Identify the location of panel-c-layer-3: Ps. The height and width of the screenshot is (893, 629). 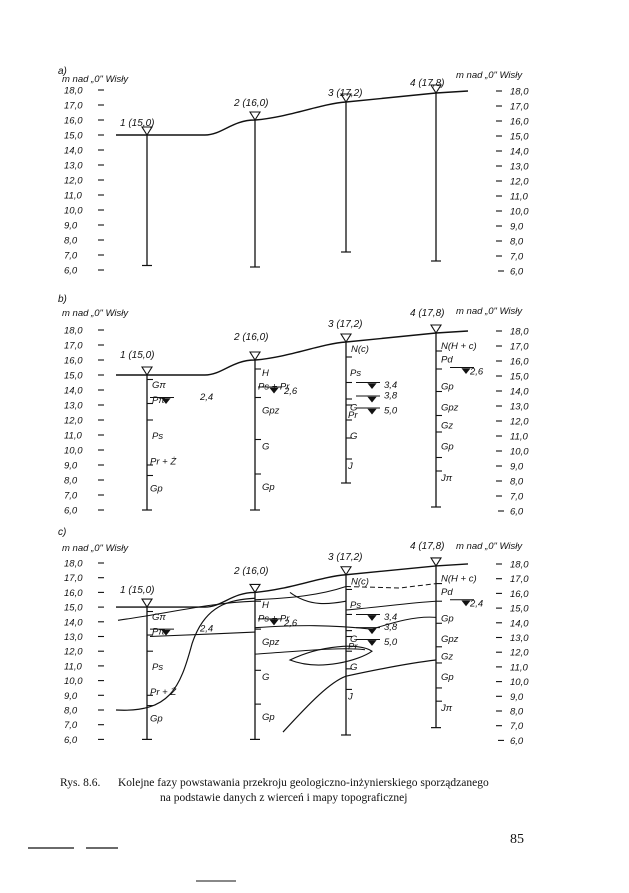
(157, 667).